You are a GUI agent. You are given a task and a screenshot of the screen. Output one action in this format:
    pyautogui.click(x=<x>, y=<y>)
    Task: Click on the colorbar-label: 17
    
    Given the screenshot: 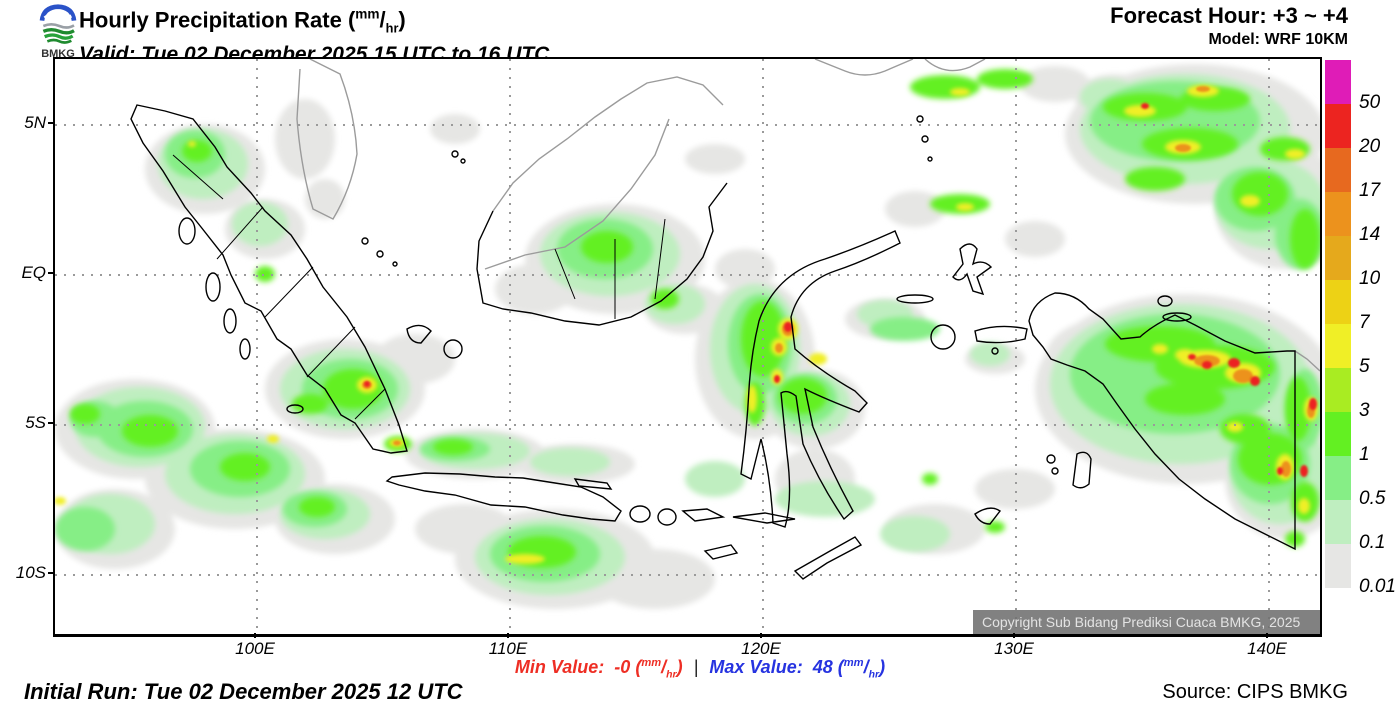 What is the action you would take?
    pyautogui.click(x=1370, y=190)
    